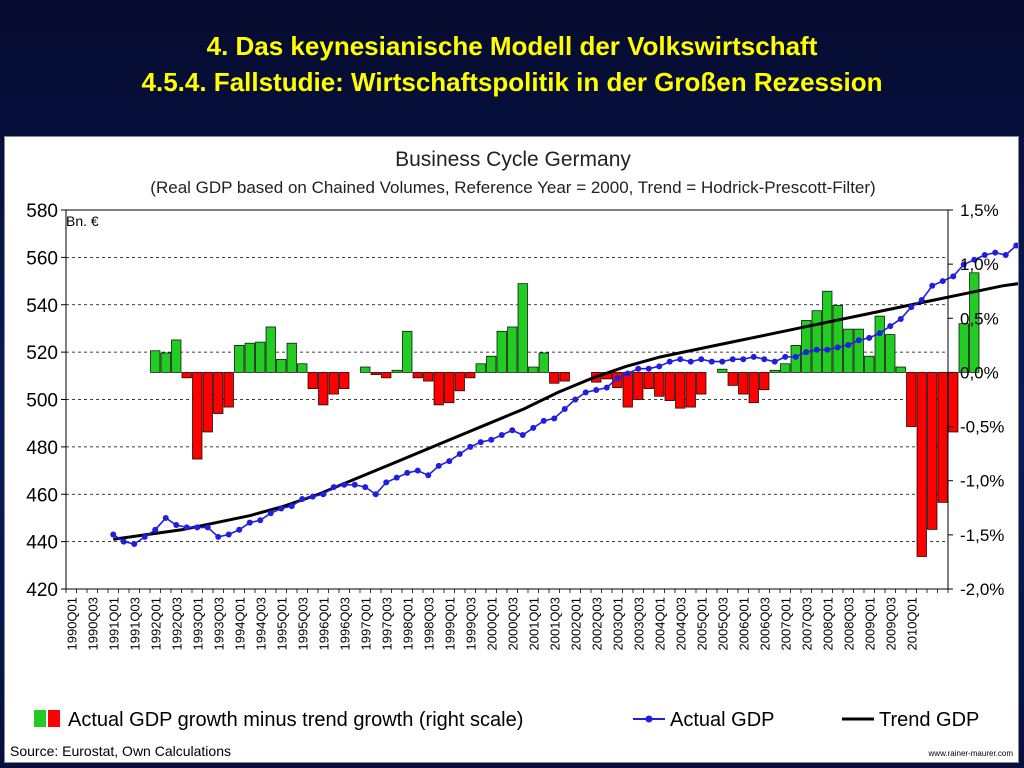 The image size is (1024, 768). Describe the element at coordinates (40, 718) in the screenshot. I see `legend-swatch-positive` at that location.